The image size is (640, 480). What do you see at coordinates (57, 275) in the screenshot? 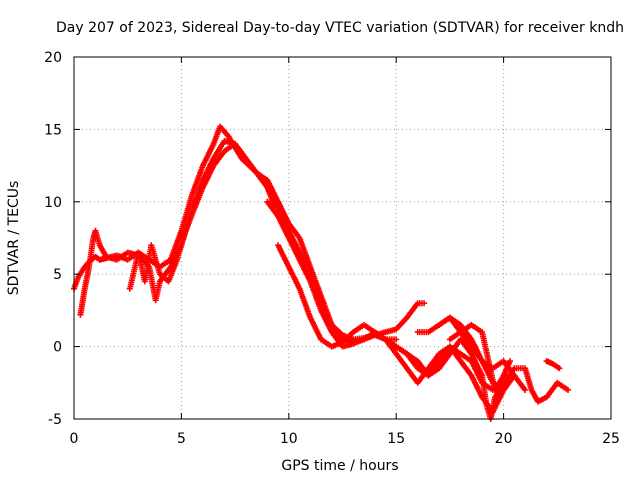
I see `y-tick-label: 5` at bounding box center [57, 275].